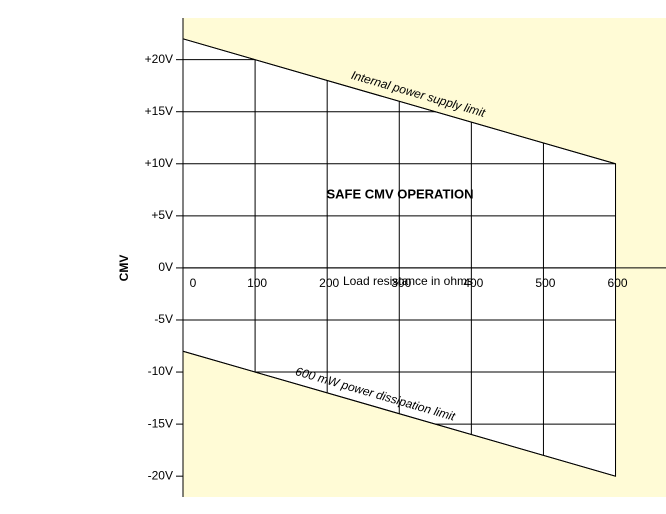  Describe the element at coordinates (399, 193) in the screenshot. I see `safe-label: SAFE CMV OPERATION` at that location.